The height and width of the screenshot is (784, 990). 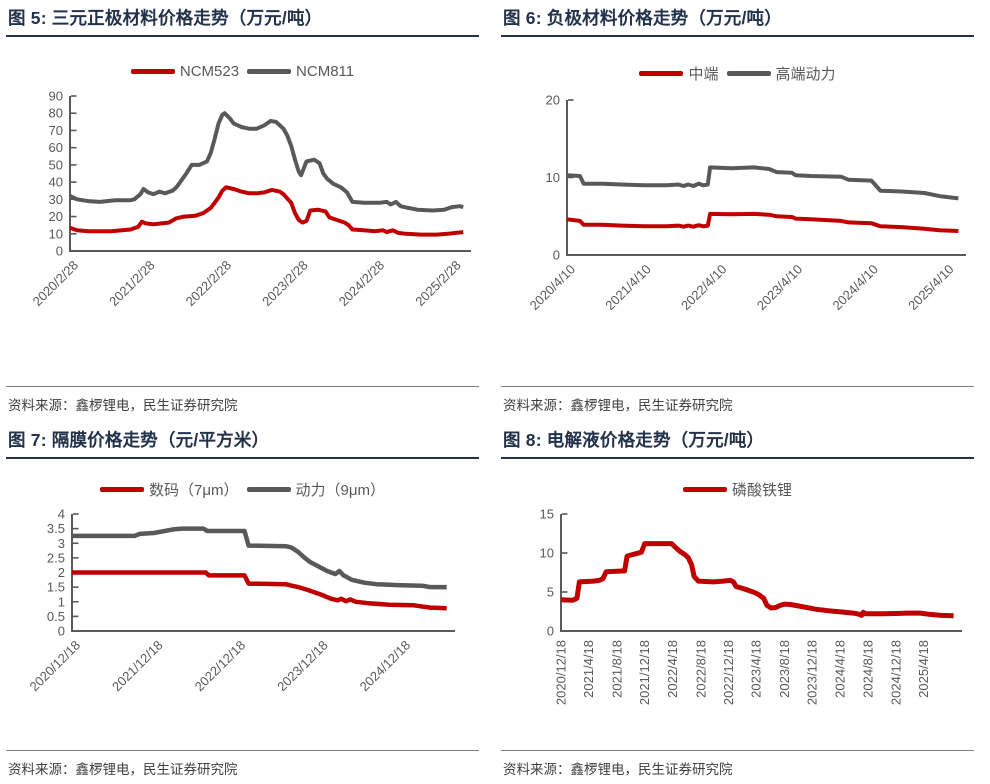 I want to click on chart-legend: 中端 高端动力, so click(x=737, y=73).